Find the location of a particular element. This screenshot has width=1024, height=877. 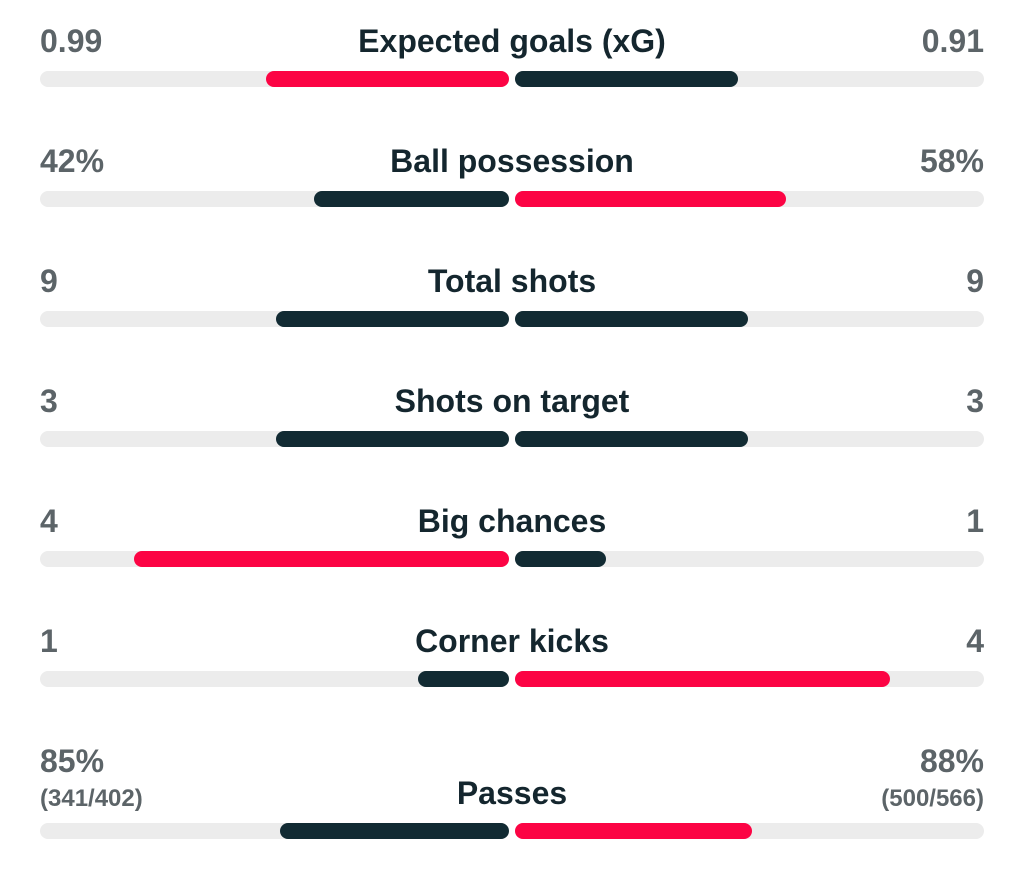

stat-title: Big chances is located at coordinates (512, 521).